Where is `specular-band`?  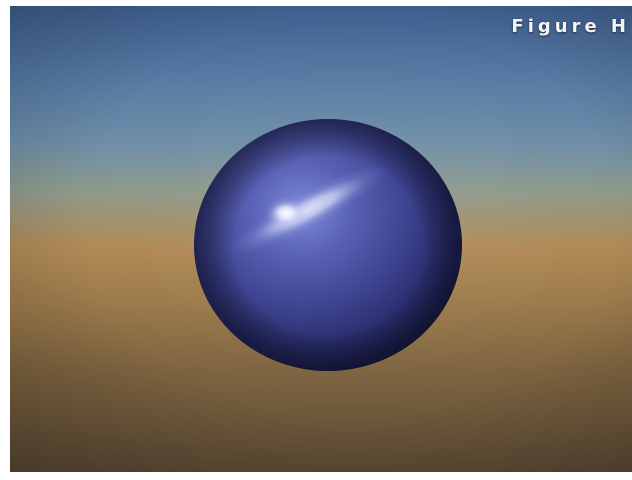 specular-band is located at coordinates (308, 210).